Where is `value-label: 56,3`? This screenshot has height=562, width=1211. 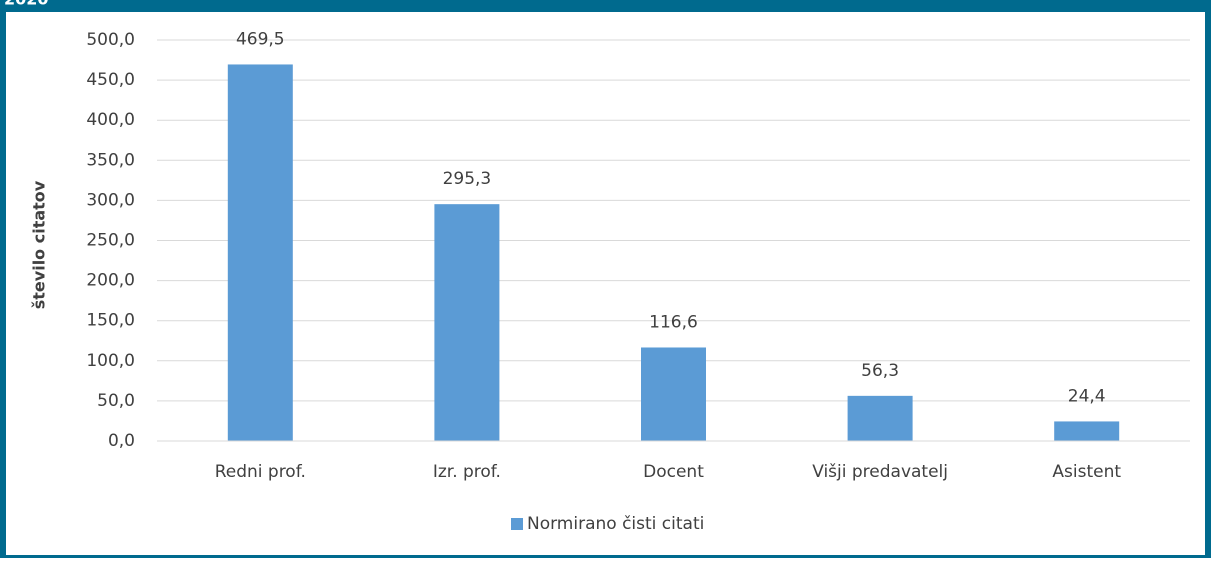 value-label: 56,3 is located at coordinates (880, 371).